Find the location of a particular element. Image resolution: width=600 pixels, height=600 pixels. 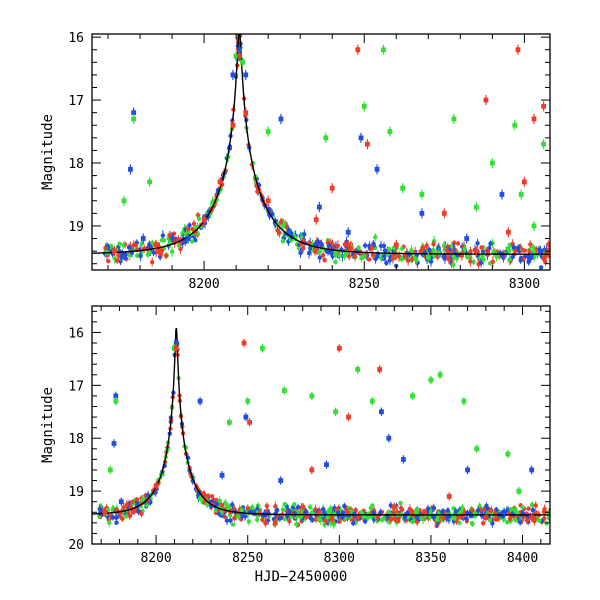

x-axis-label: HJD−2450000 is located at coordinates (301, 577).